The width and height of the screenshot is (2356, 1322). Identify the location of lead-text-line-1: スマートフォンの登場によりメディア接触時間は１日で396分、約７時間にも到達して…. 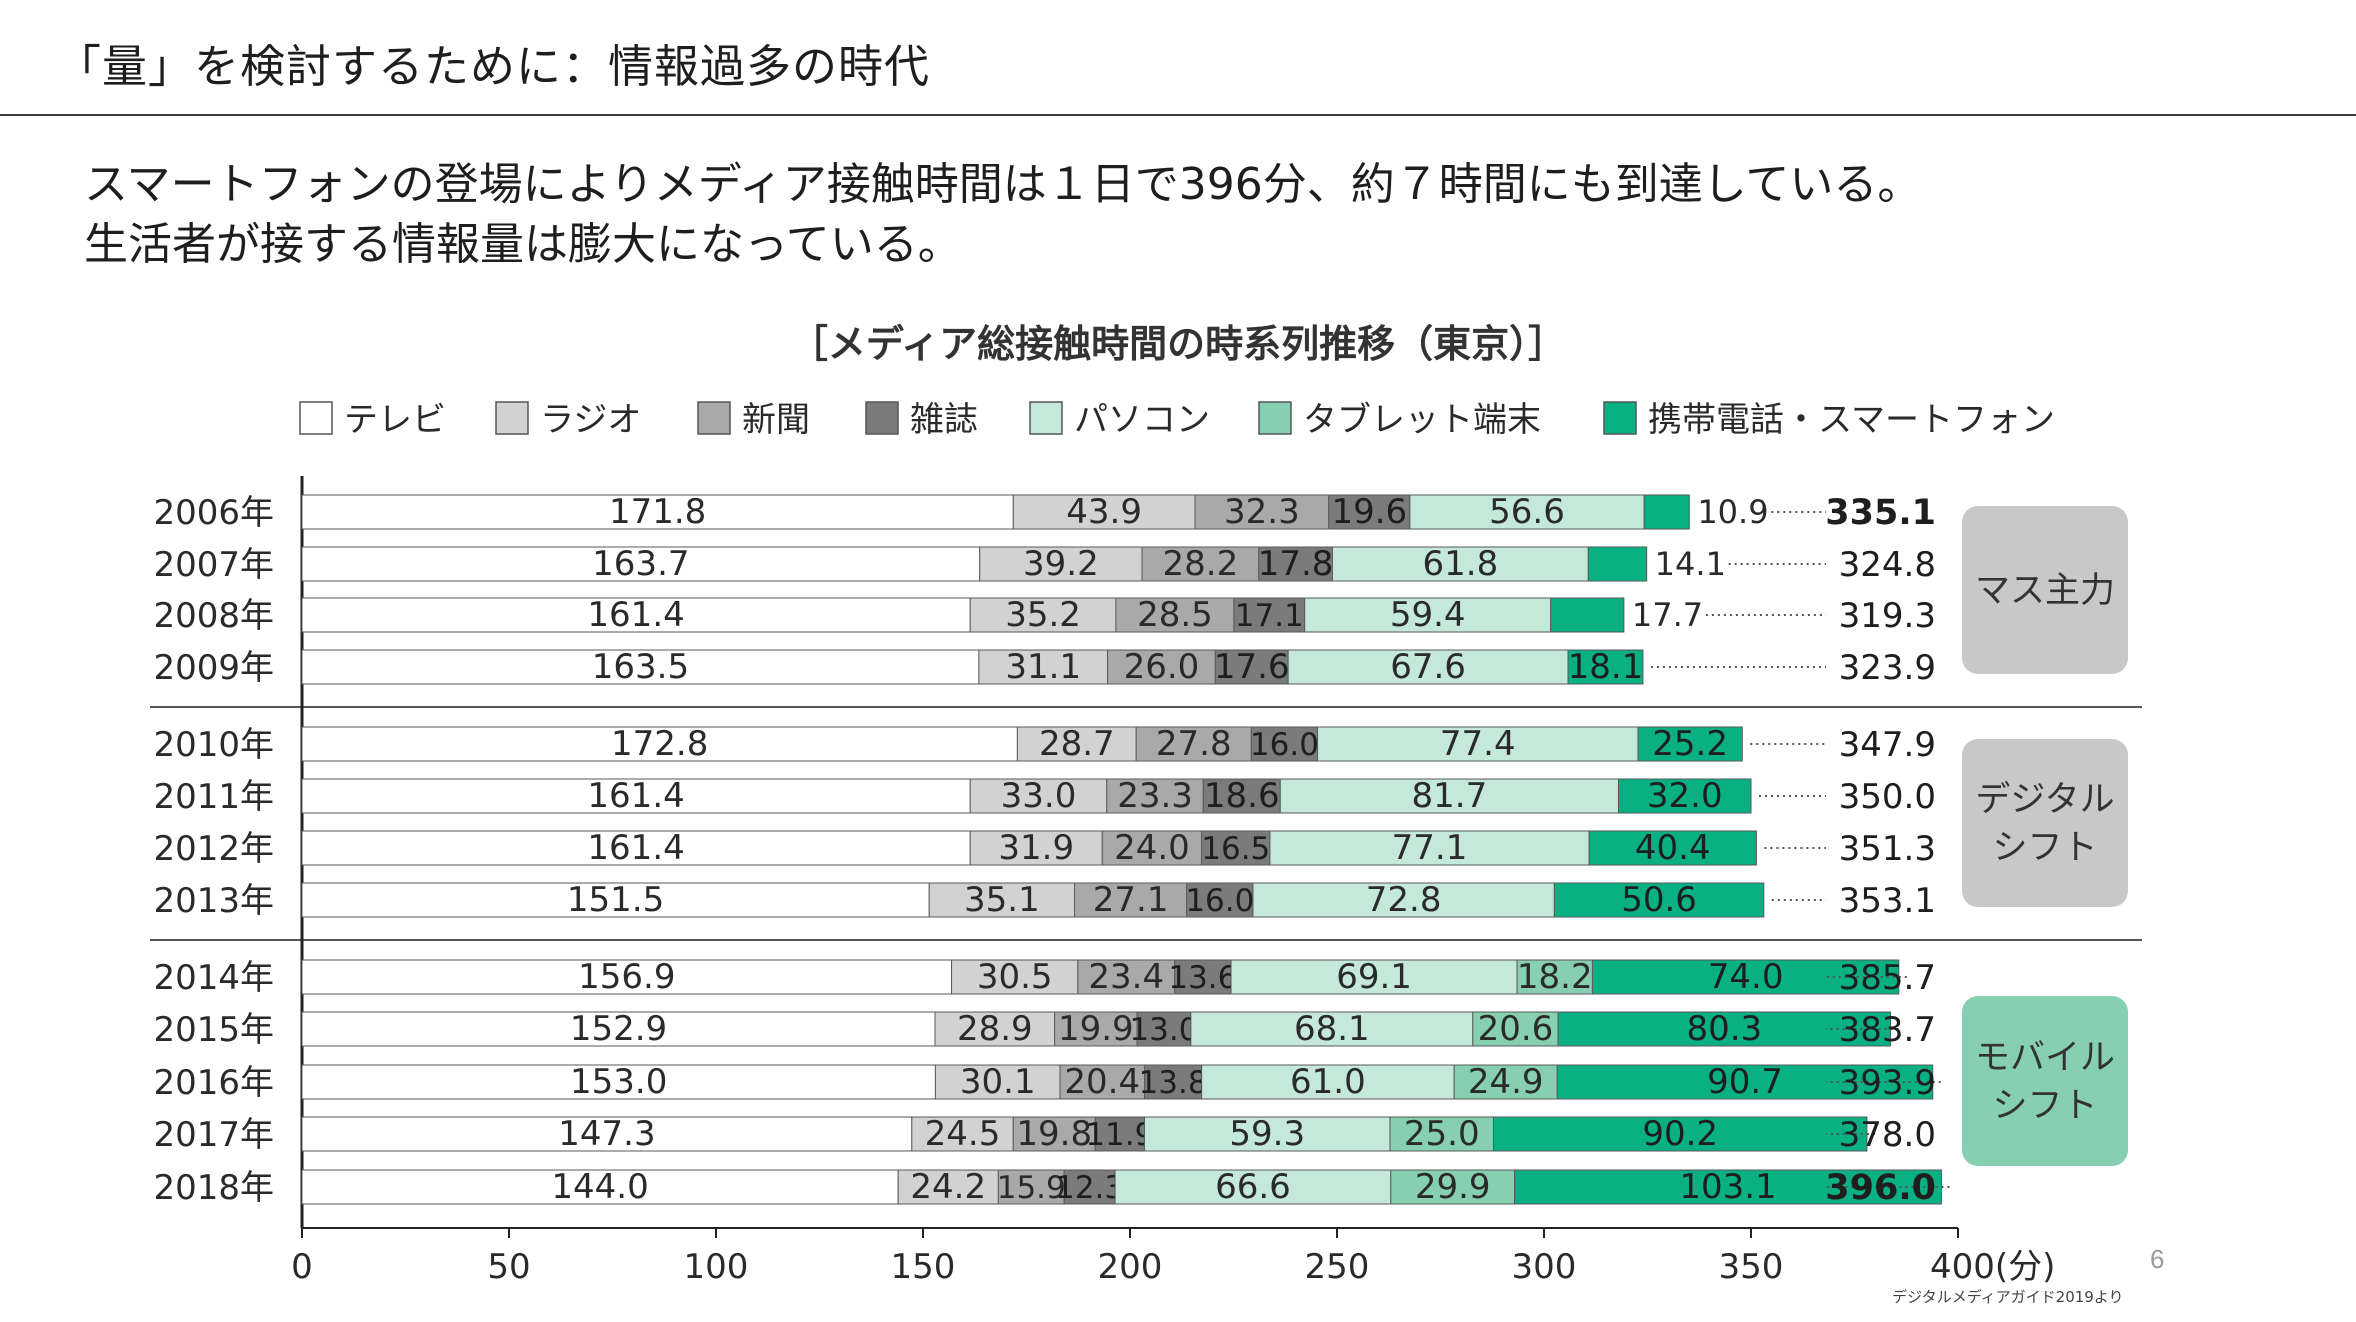
(1003, 184).